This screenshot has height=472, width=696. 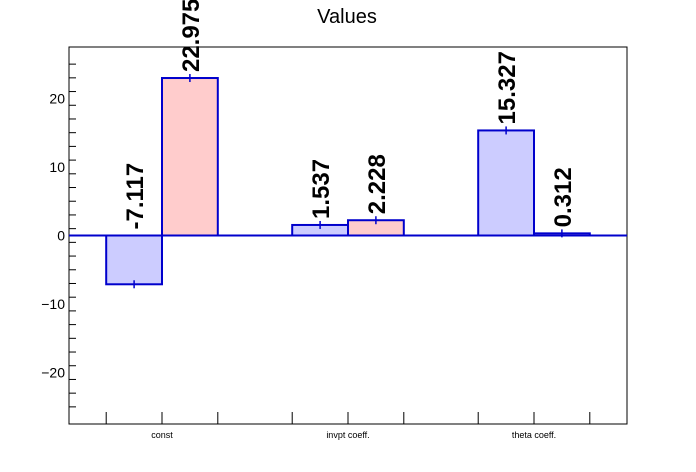 What do you see at coordinates (507, 87) in the screenshot?
I see `data-label: 15.327` at bounding box center [507, 87].